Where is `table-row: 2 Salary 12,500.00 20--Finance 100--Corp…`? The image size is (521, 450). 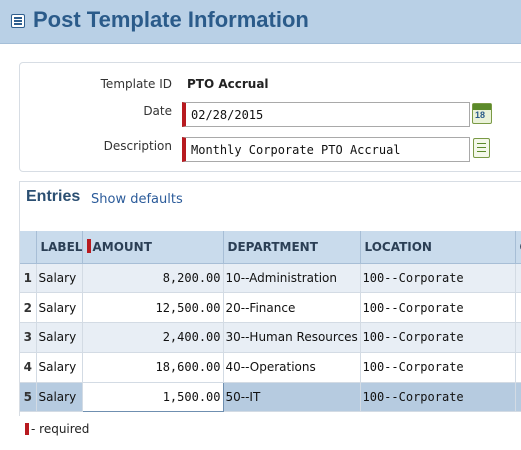
table-row: 2 Salary 12,500.00 20--Finance 100--Corp… is located at coordinates (270, 308).